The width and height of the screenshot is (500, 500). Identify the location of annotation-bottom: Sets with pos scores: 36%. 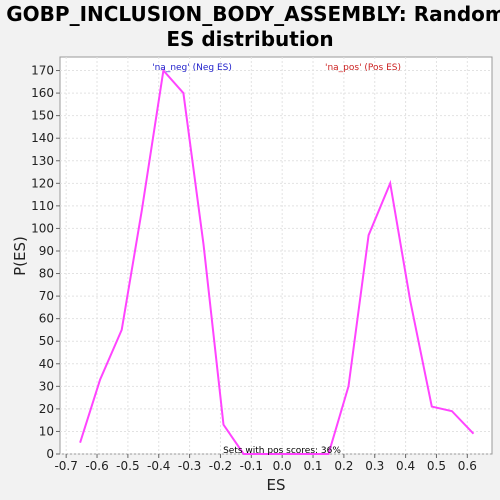
(282, 451).